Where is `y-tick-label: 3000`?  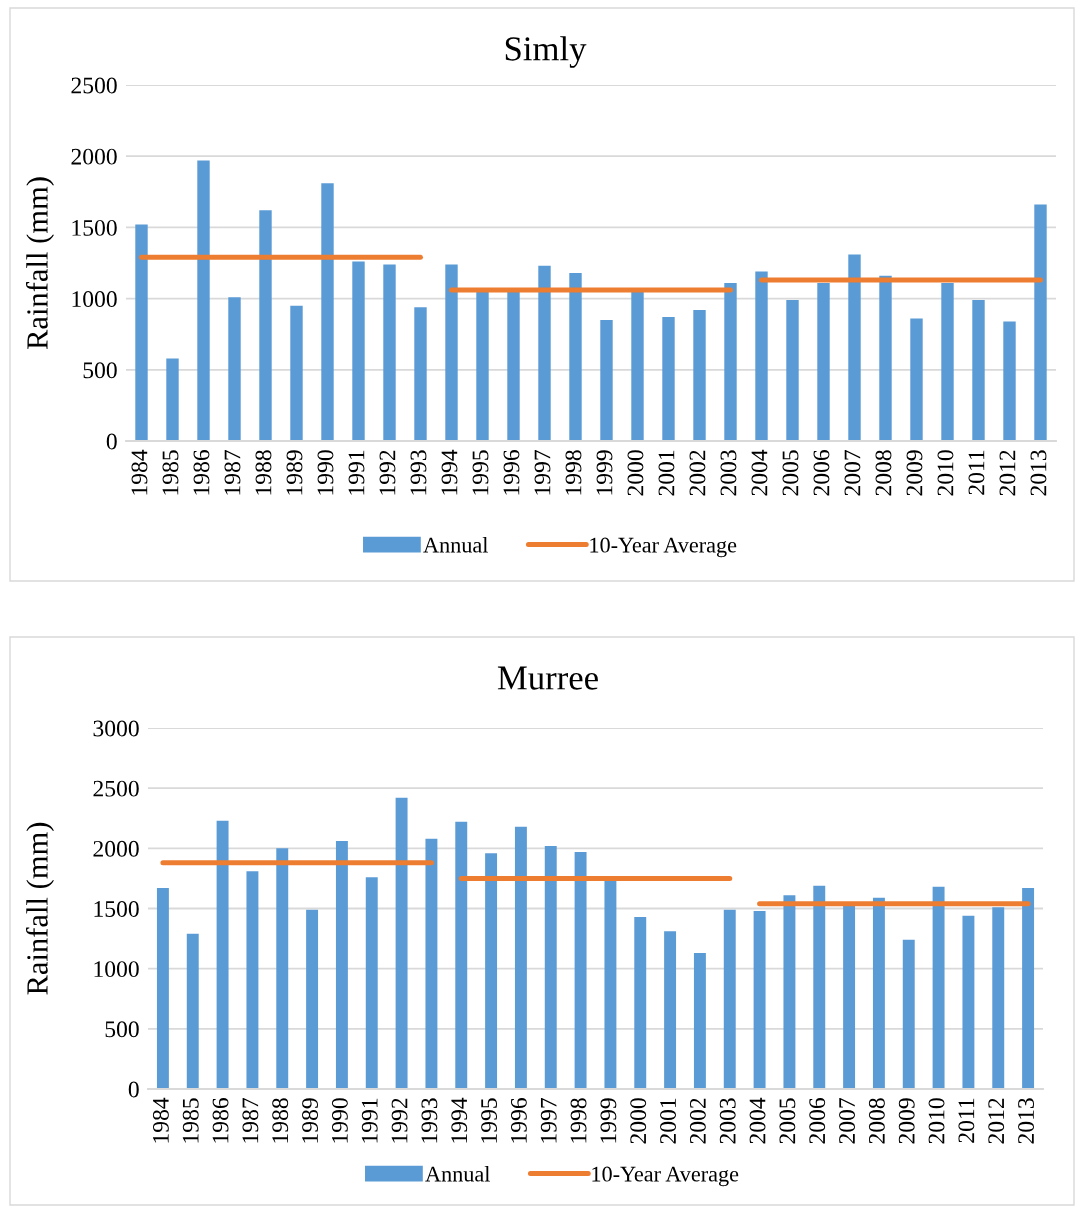 y-tick-label: 3000 is located at coordinates (116, 728).